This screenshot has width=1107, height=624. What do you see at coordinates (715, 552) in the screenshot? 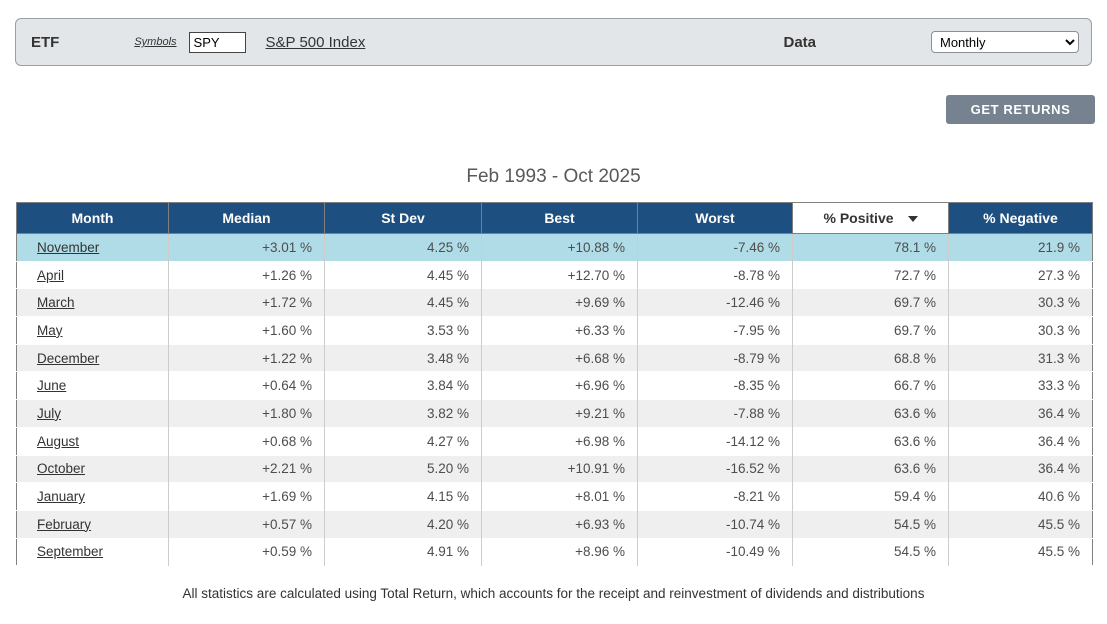
I see `worst-cell: -10.49 %` at bounding box center [715, 552].